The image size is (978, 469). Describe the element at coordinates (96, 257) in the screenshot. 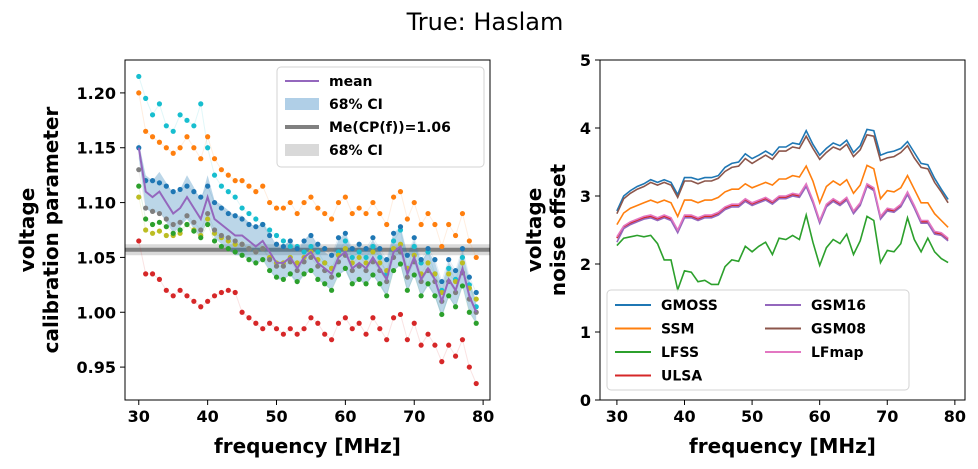

I see `y-tick-label: 1.05` at that location.